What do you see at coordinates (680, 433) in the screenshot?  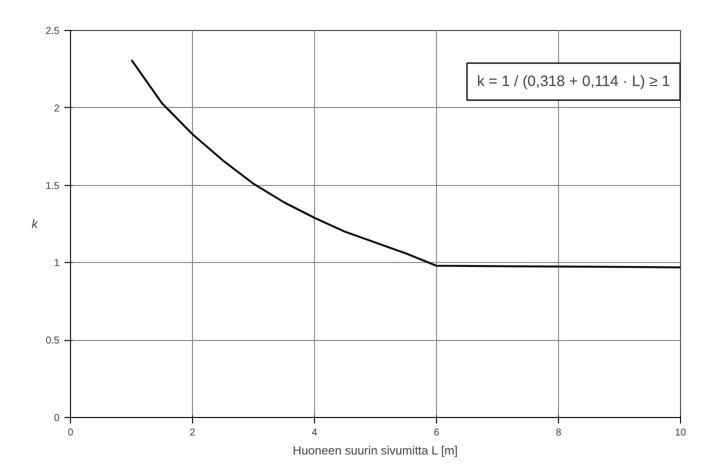 I see `x-tick-label: 10` at bounding box center [680, 433].